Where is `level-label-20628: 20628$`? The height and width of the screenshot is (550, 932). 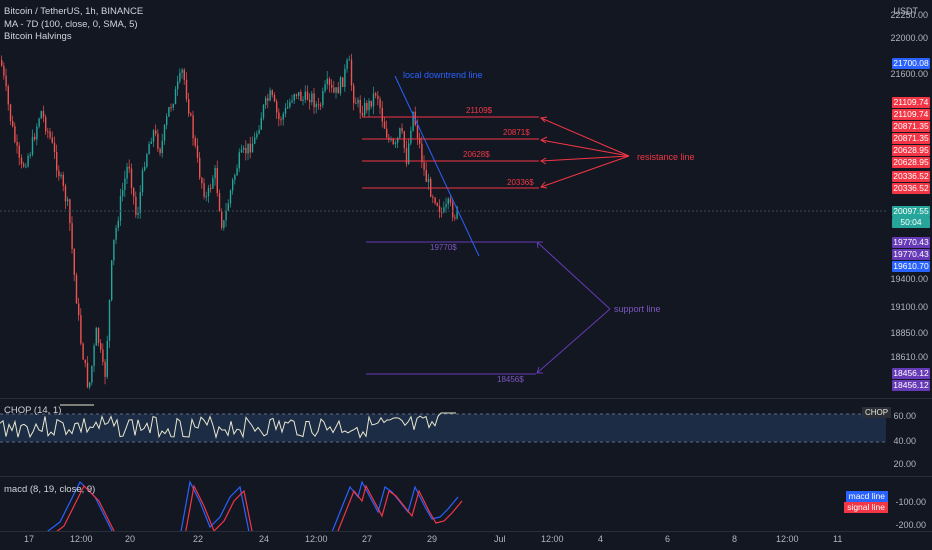
level-label-20628: 20628$ is located at coordinates (476, 154).